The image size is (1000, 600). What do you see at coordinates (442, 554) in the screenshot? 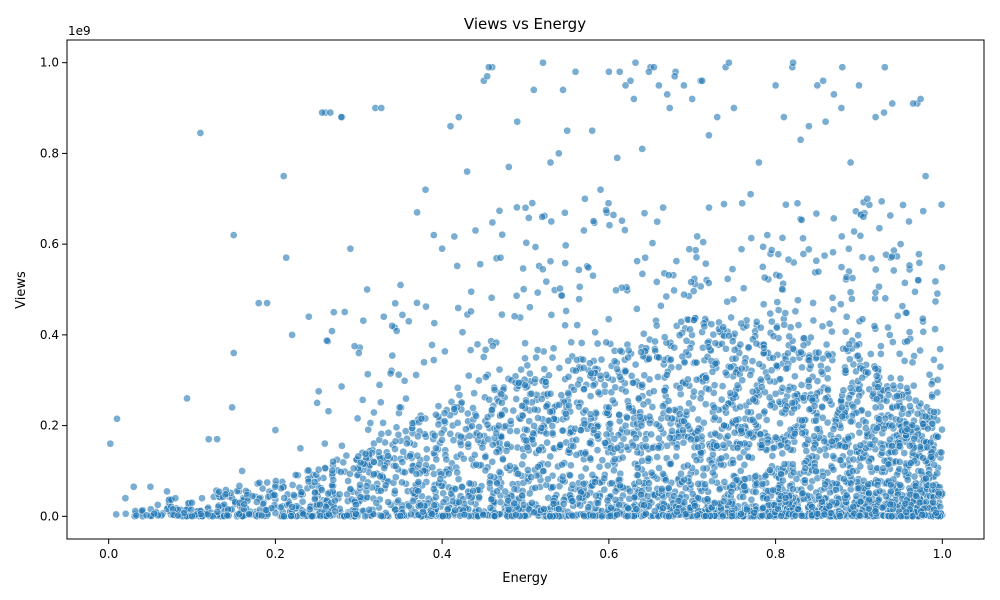
I see `x-tick-label: 0.4` at bounding box center [442, 554].